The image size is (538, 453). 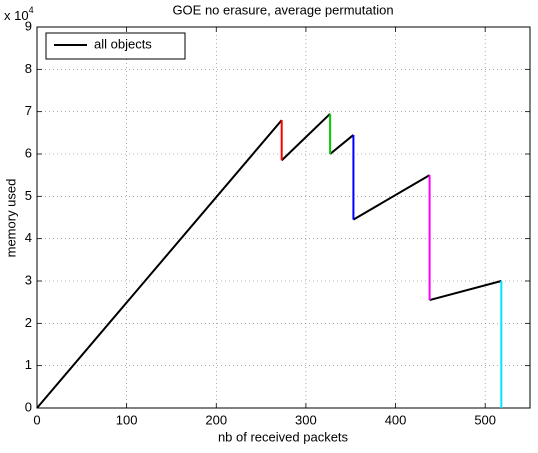 I want to click on multiplier-exponent: 4, so click(x=31, y=10).